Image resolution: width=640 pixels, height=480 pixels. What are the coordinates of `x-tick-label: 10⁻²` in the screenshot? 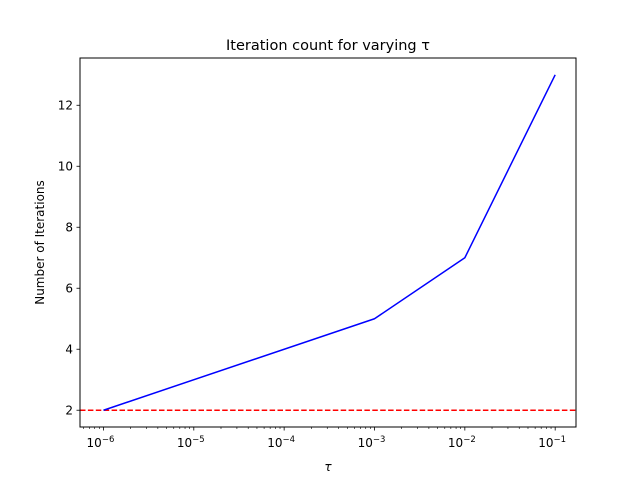 It's located at (462, 442).